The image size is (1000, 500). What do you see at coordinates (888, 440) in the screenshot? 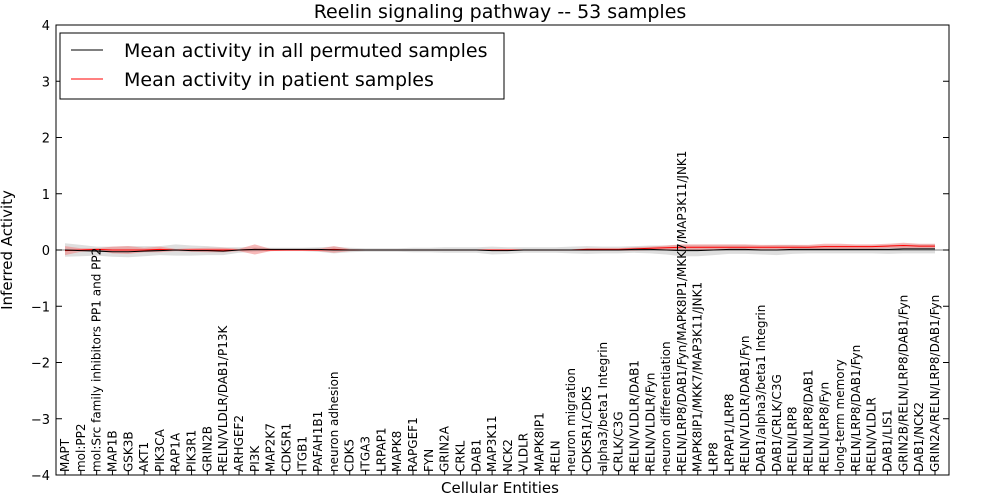
I see `x-category-label: DAB1/LIS1` at bounding box center [888, 440].